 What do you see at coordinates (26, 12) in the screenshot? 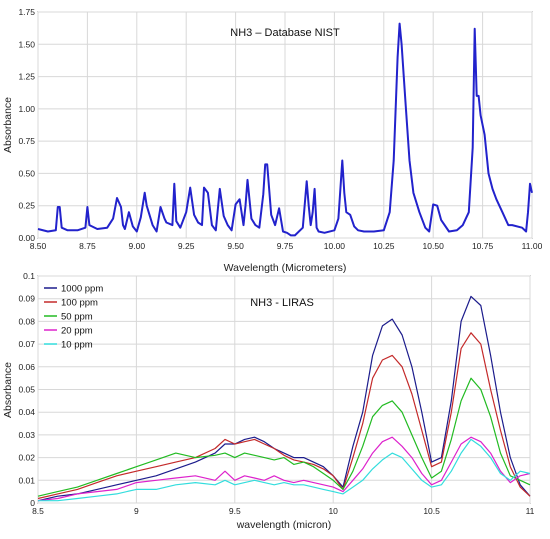
I see `nist-y-tick-label: 1.75` at bounding box center [26, 12].